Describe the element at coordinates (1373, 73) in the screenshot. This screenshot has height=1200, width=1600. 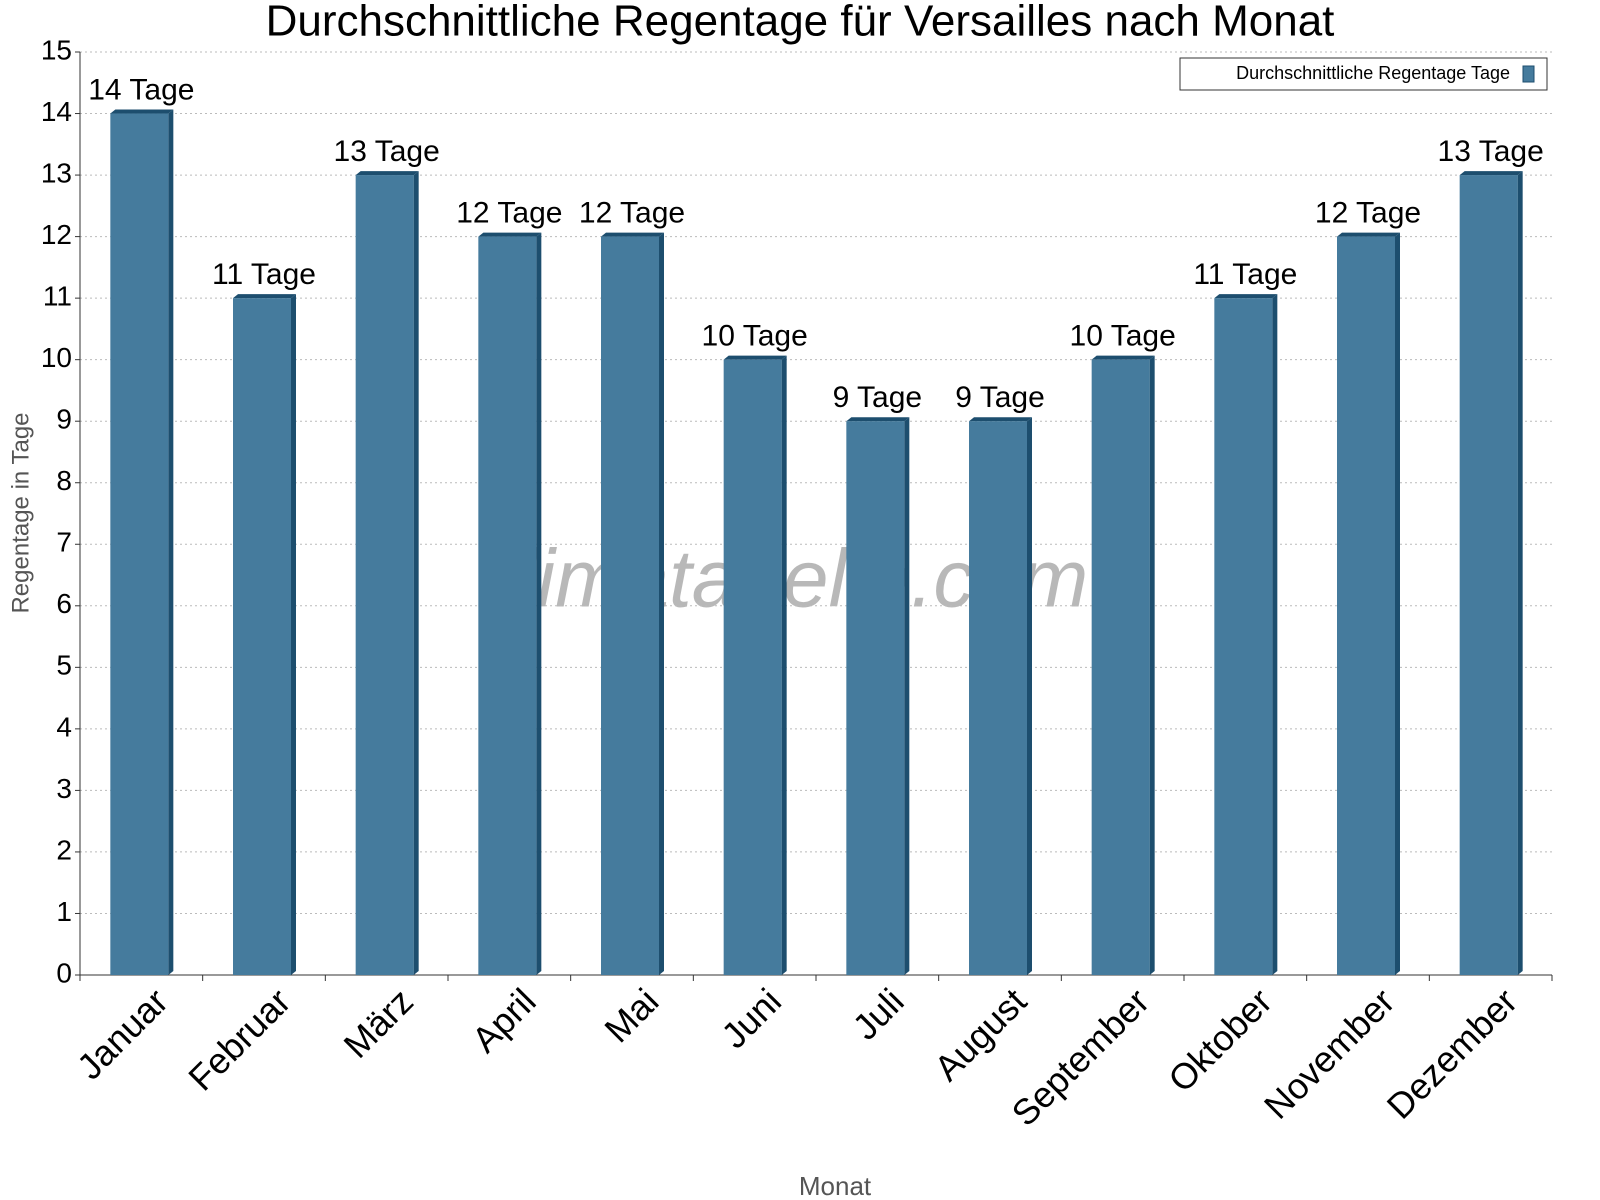
I see `legend-label: Durchschnittliche Regentage Tage` at that location.